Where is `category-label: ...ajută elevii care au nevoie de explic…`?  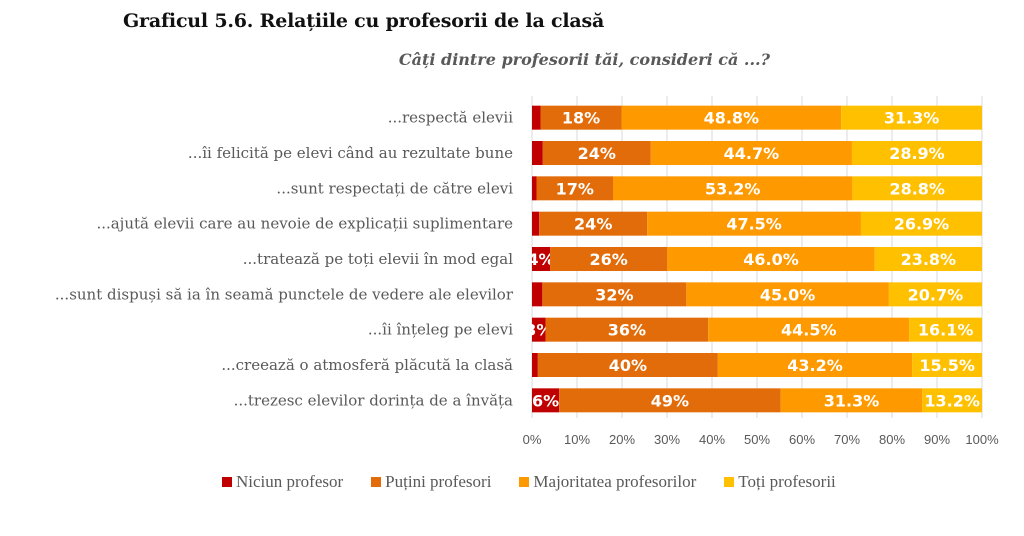
category-label: ...ajută elevii care au nevoie de explic… is located at coordinates (304, 224).